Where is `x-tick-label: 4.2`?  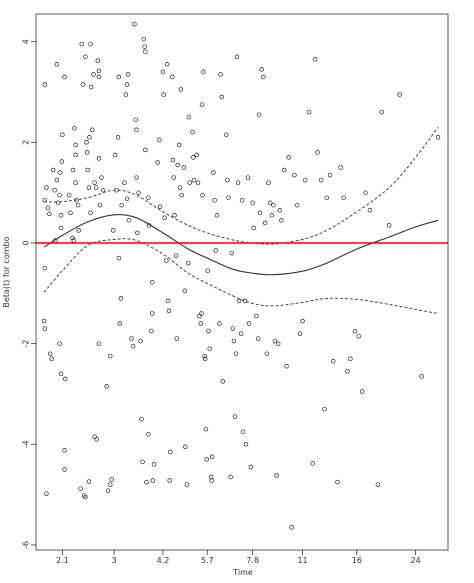
x-tick-label: 4.2 is located at coordinates (163, 560).